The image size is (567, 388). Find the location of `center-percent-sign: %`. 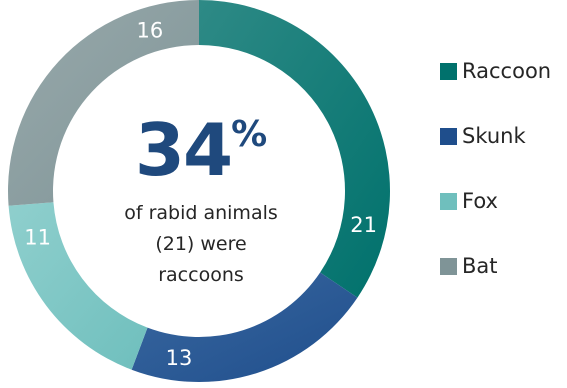

center-percent-sign: % is located at coordinates (249, 134).